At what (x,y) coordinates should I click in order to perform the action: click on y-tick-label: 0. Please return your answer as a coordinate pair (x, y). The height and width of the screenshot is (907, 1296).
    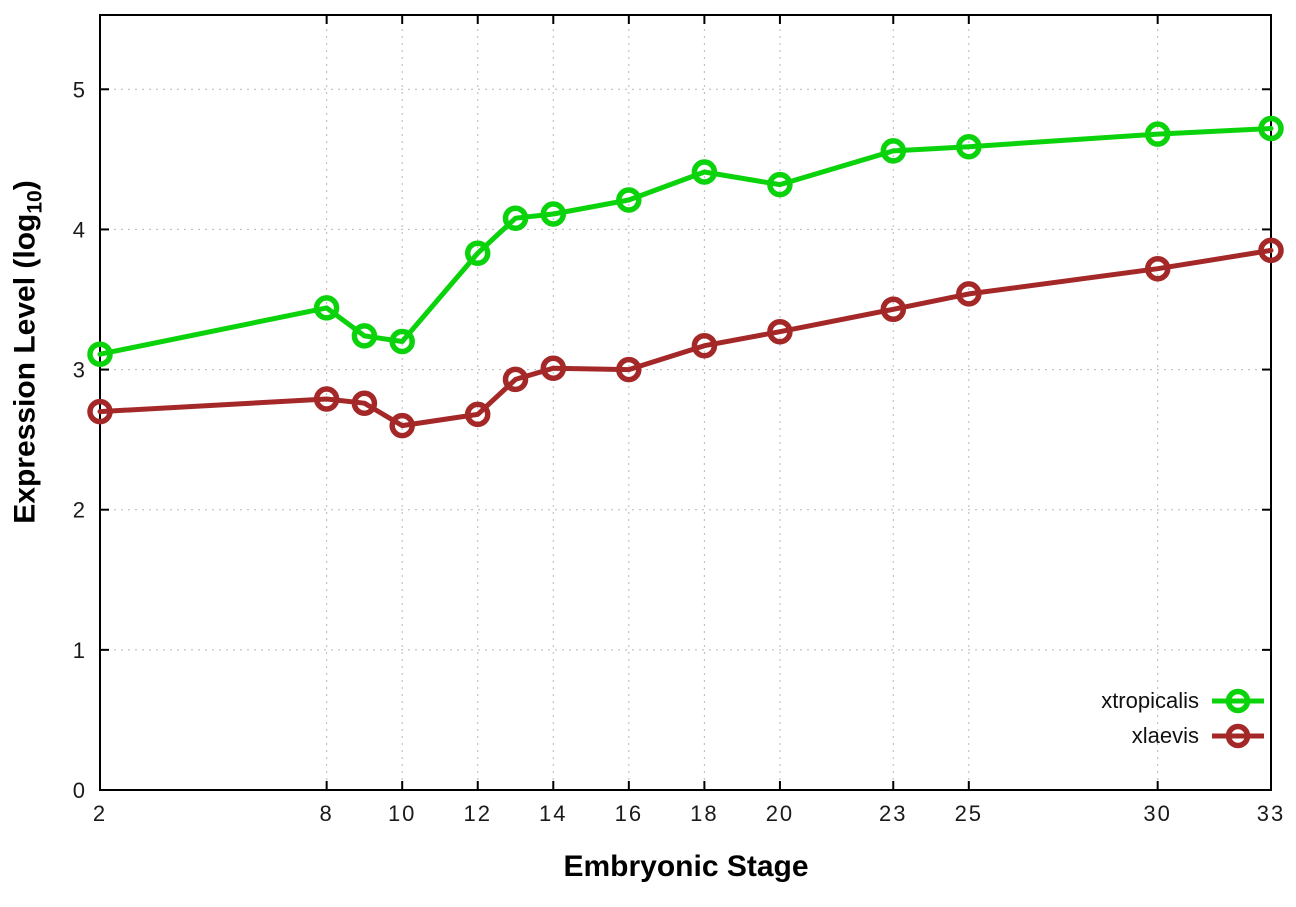
    Looking at the image, I should click on (80, 790).